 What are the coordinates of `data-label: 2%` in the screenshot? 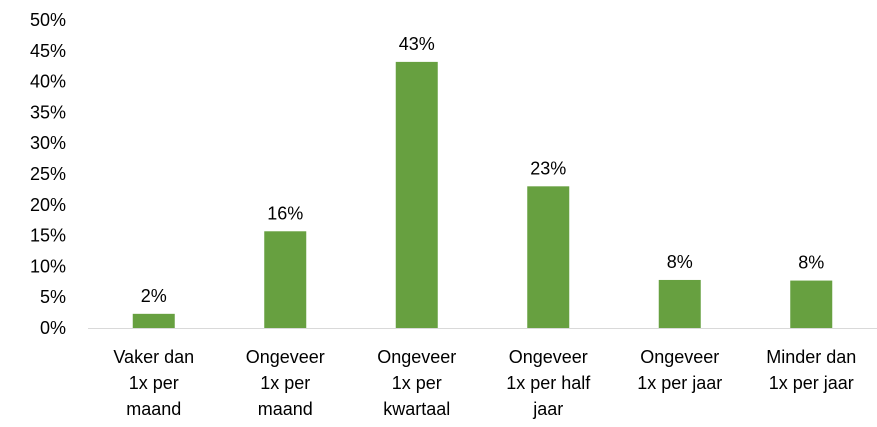 It's located at (154, 296).